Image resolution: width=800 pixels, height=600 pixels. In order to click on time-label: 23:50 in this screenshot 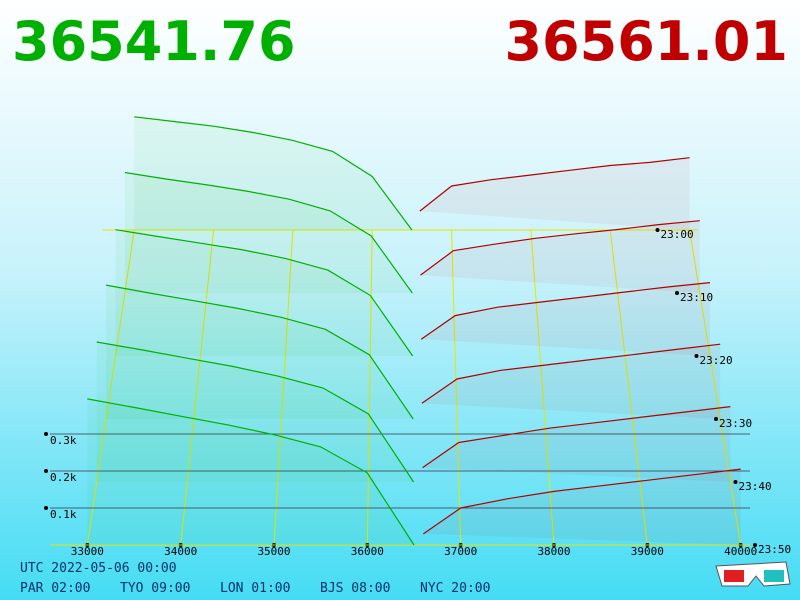, I will do `click(774, 549)`.